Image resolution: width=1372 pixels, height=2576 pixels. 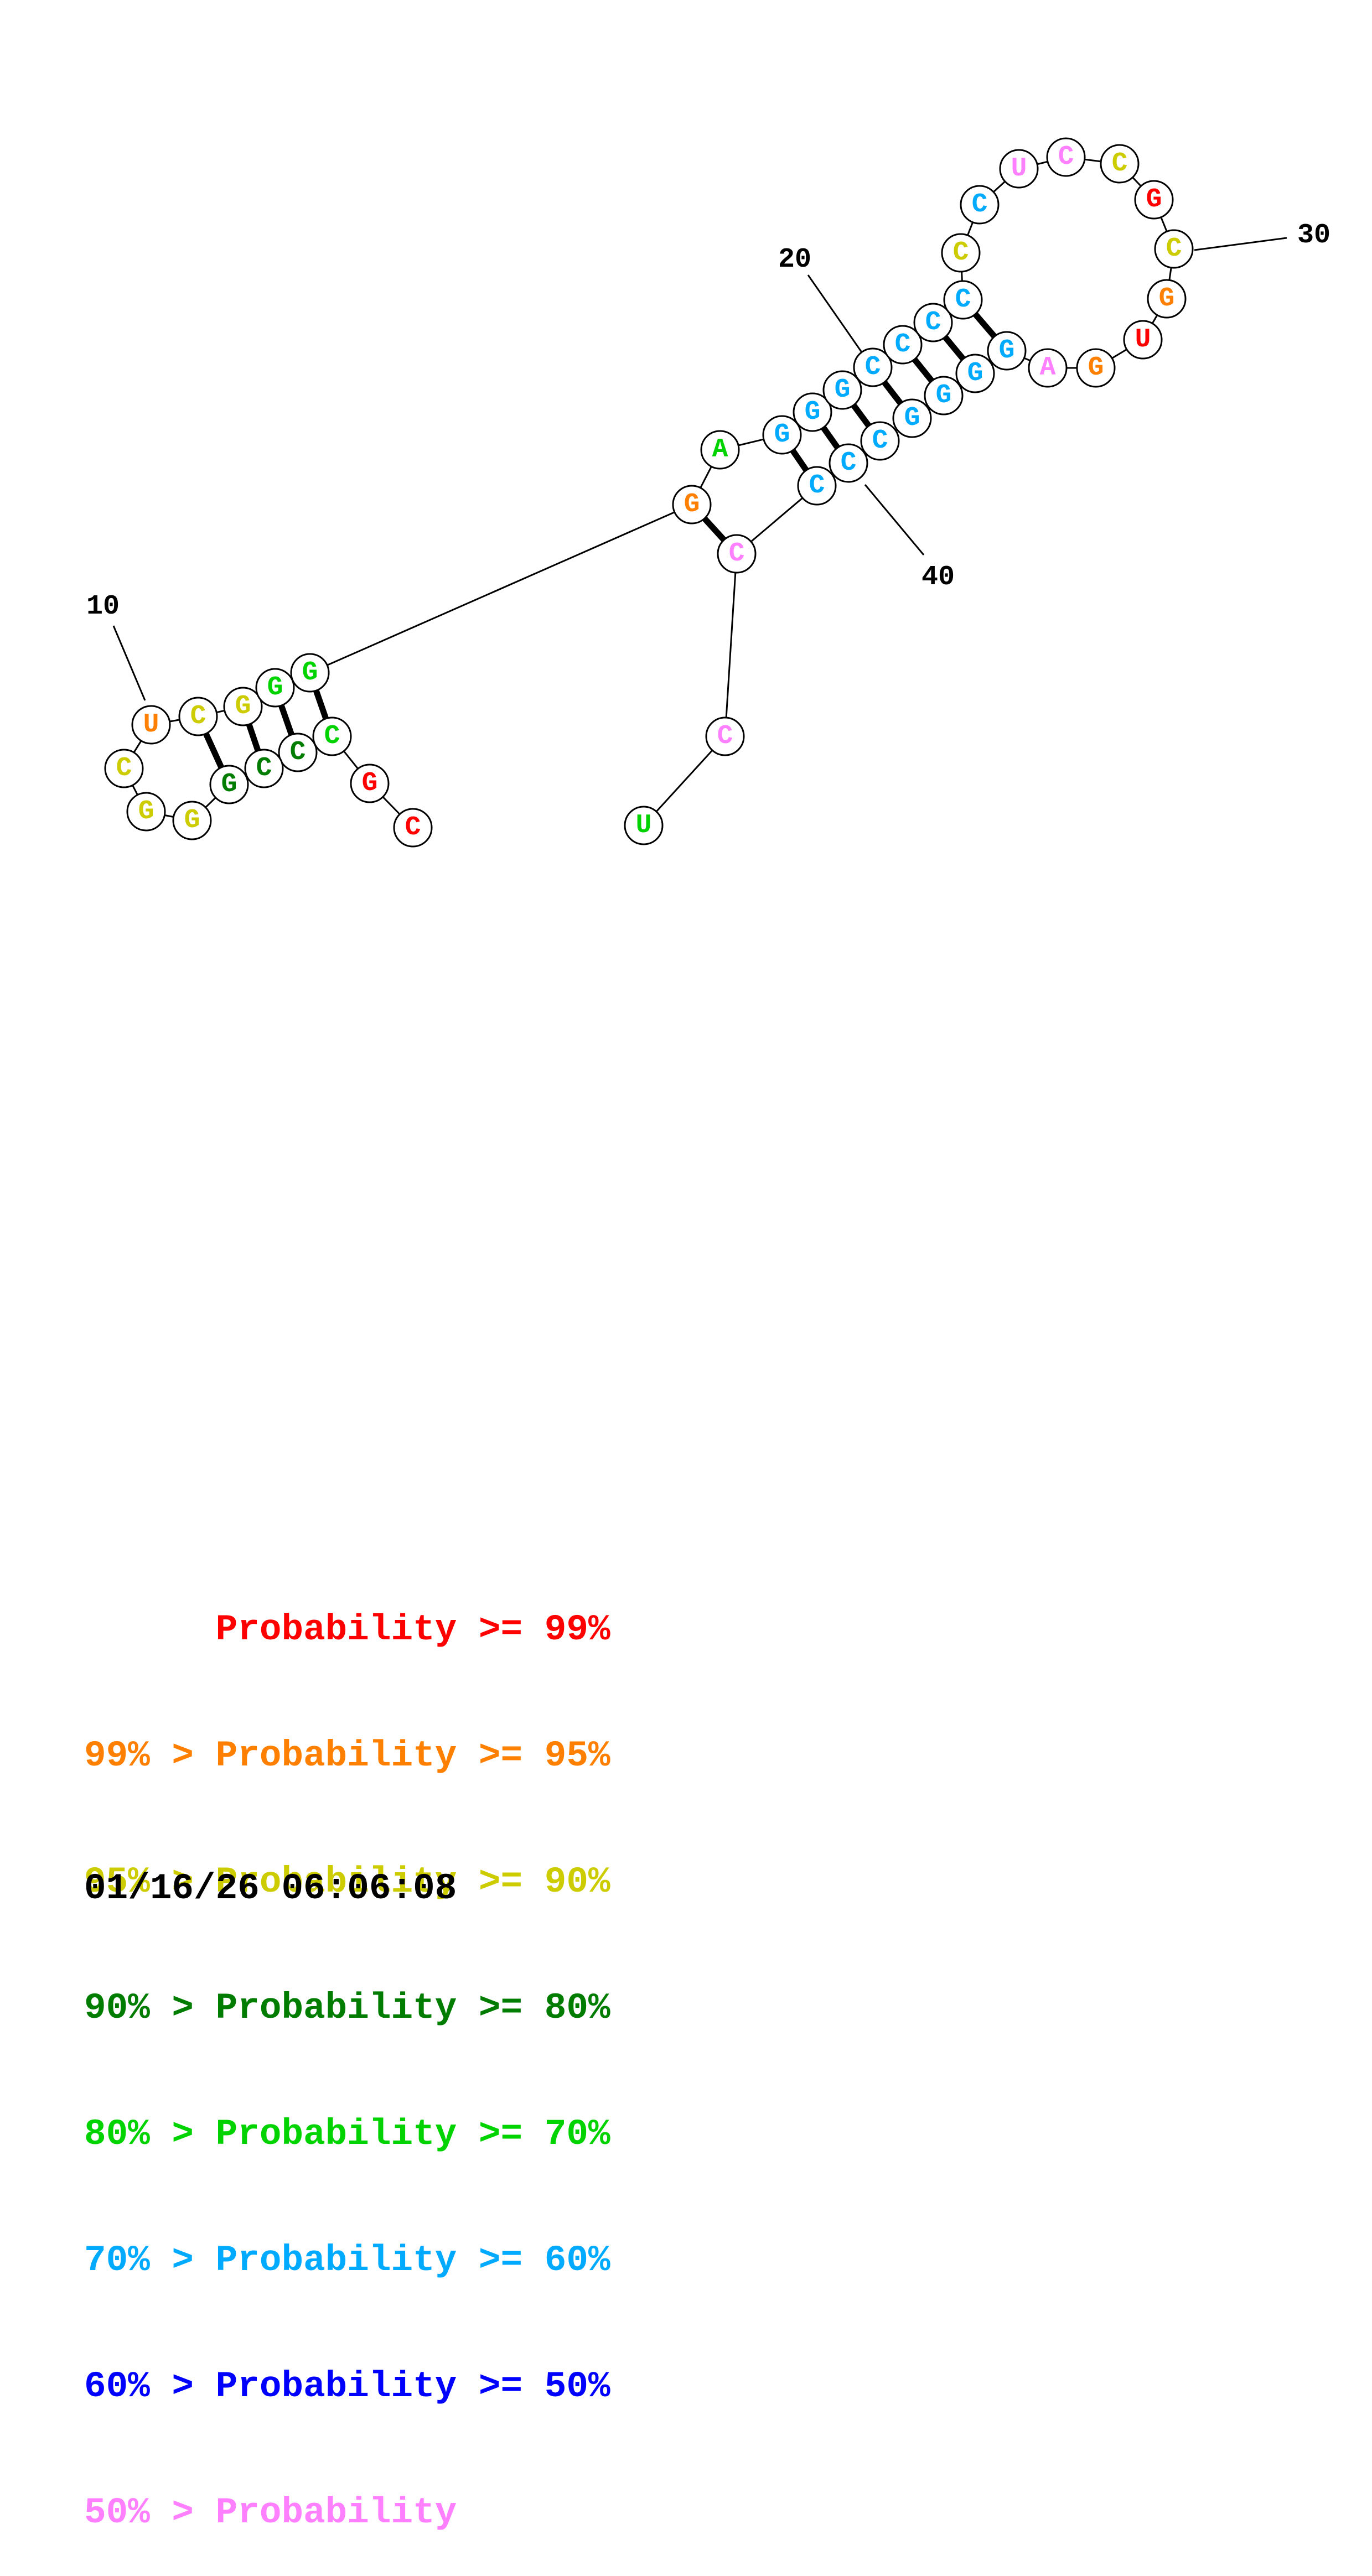 What do you see at coordinates (347, 1630) in the screenshot?
I see `legend-line-p99: Probability >= 99%` at bounding box center [347, 1630].